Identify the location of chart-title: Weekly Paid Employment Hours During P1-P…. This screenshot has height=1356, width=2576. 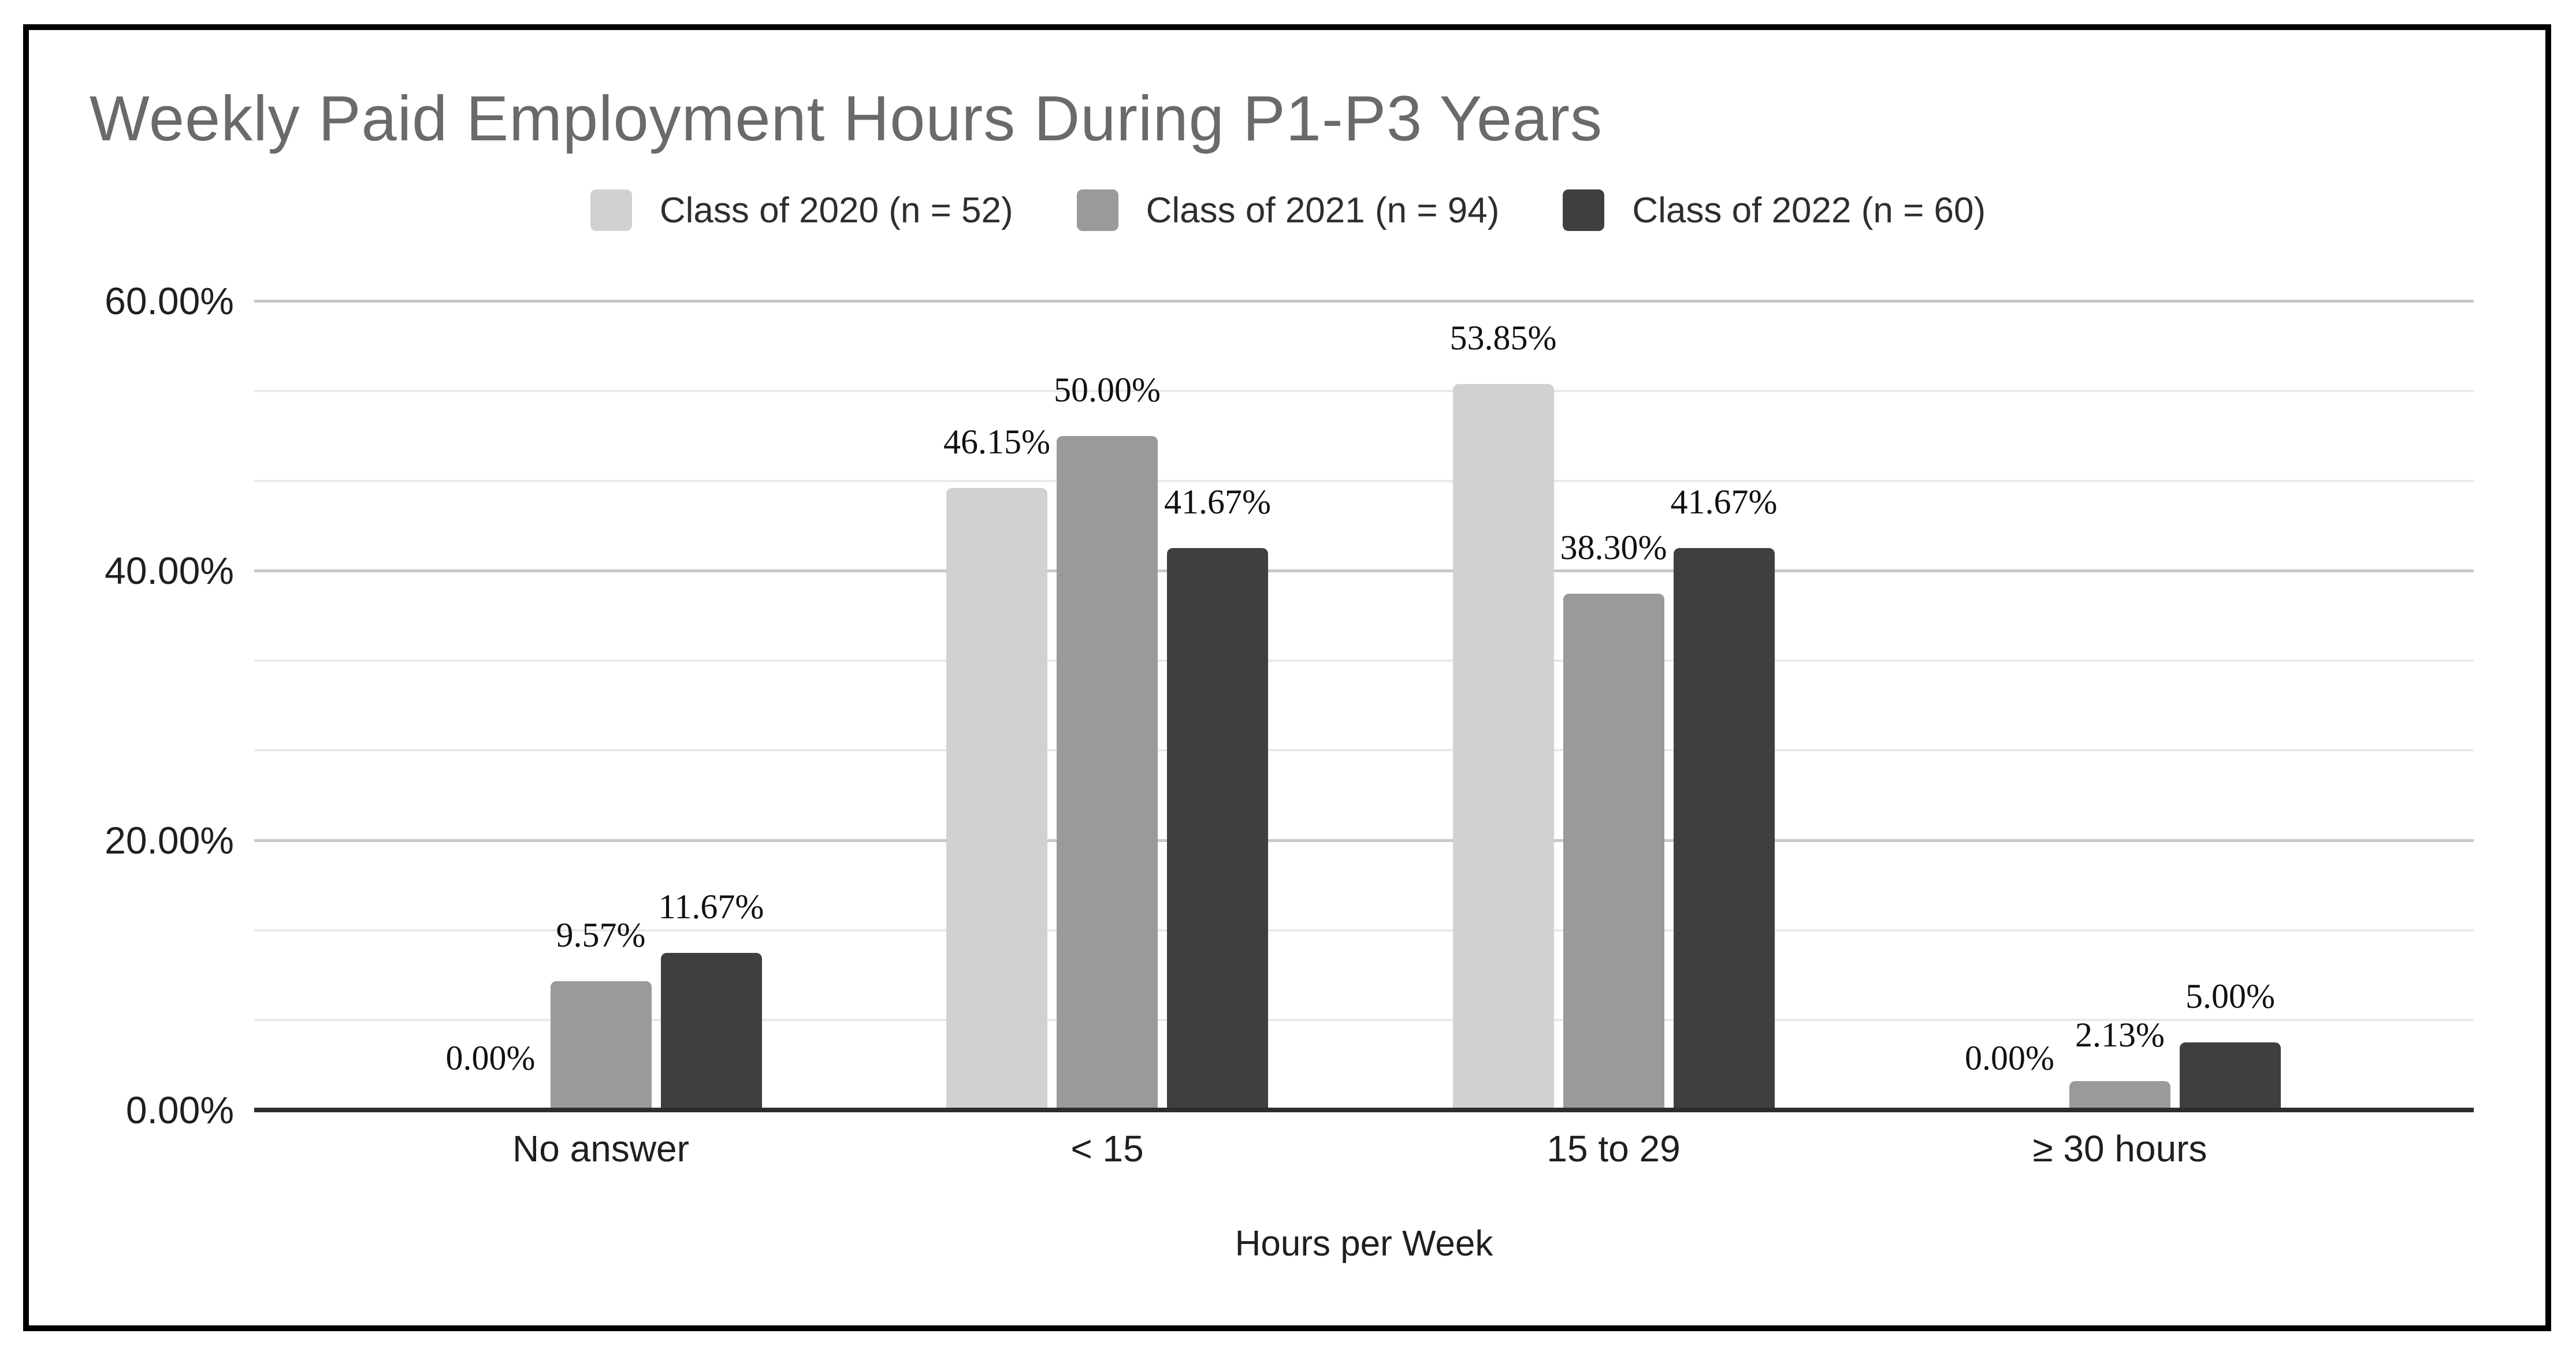
(846, 119).